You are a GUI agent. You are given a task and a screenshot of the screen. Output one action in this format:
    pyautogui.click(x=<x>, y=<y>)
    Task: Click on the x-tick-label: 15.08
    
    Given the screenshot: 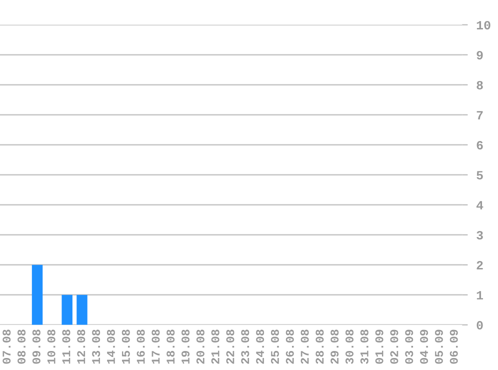 What is the action you would take?
    pyautogui.click(x=126, y=347)
    